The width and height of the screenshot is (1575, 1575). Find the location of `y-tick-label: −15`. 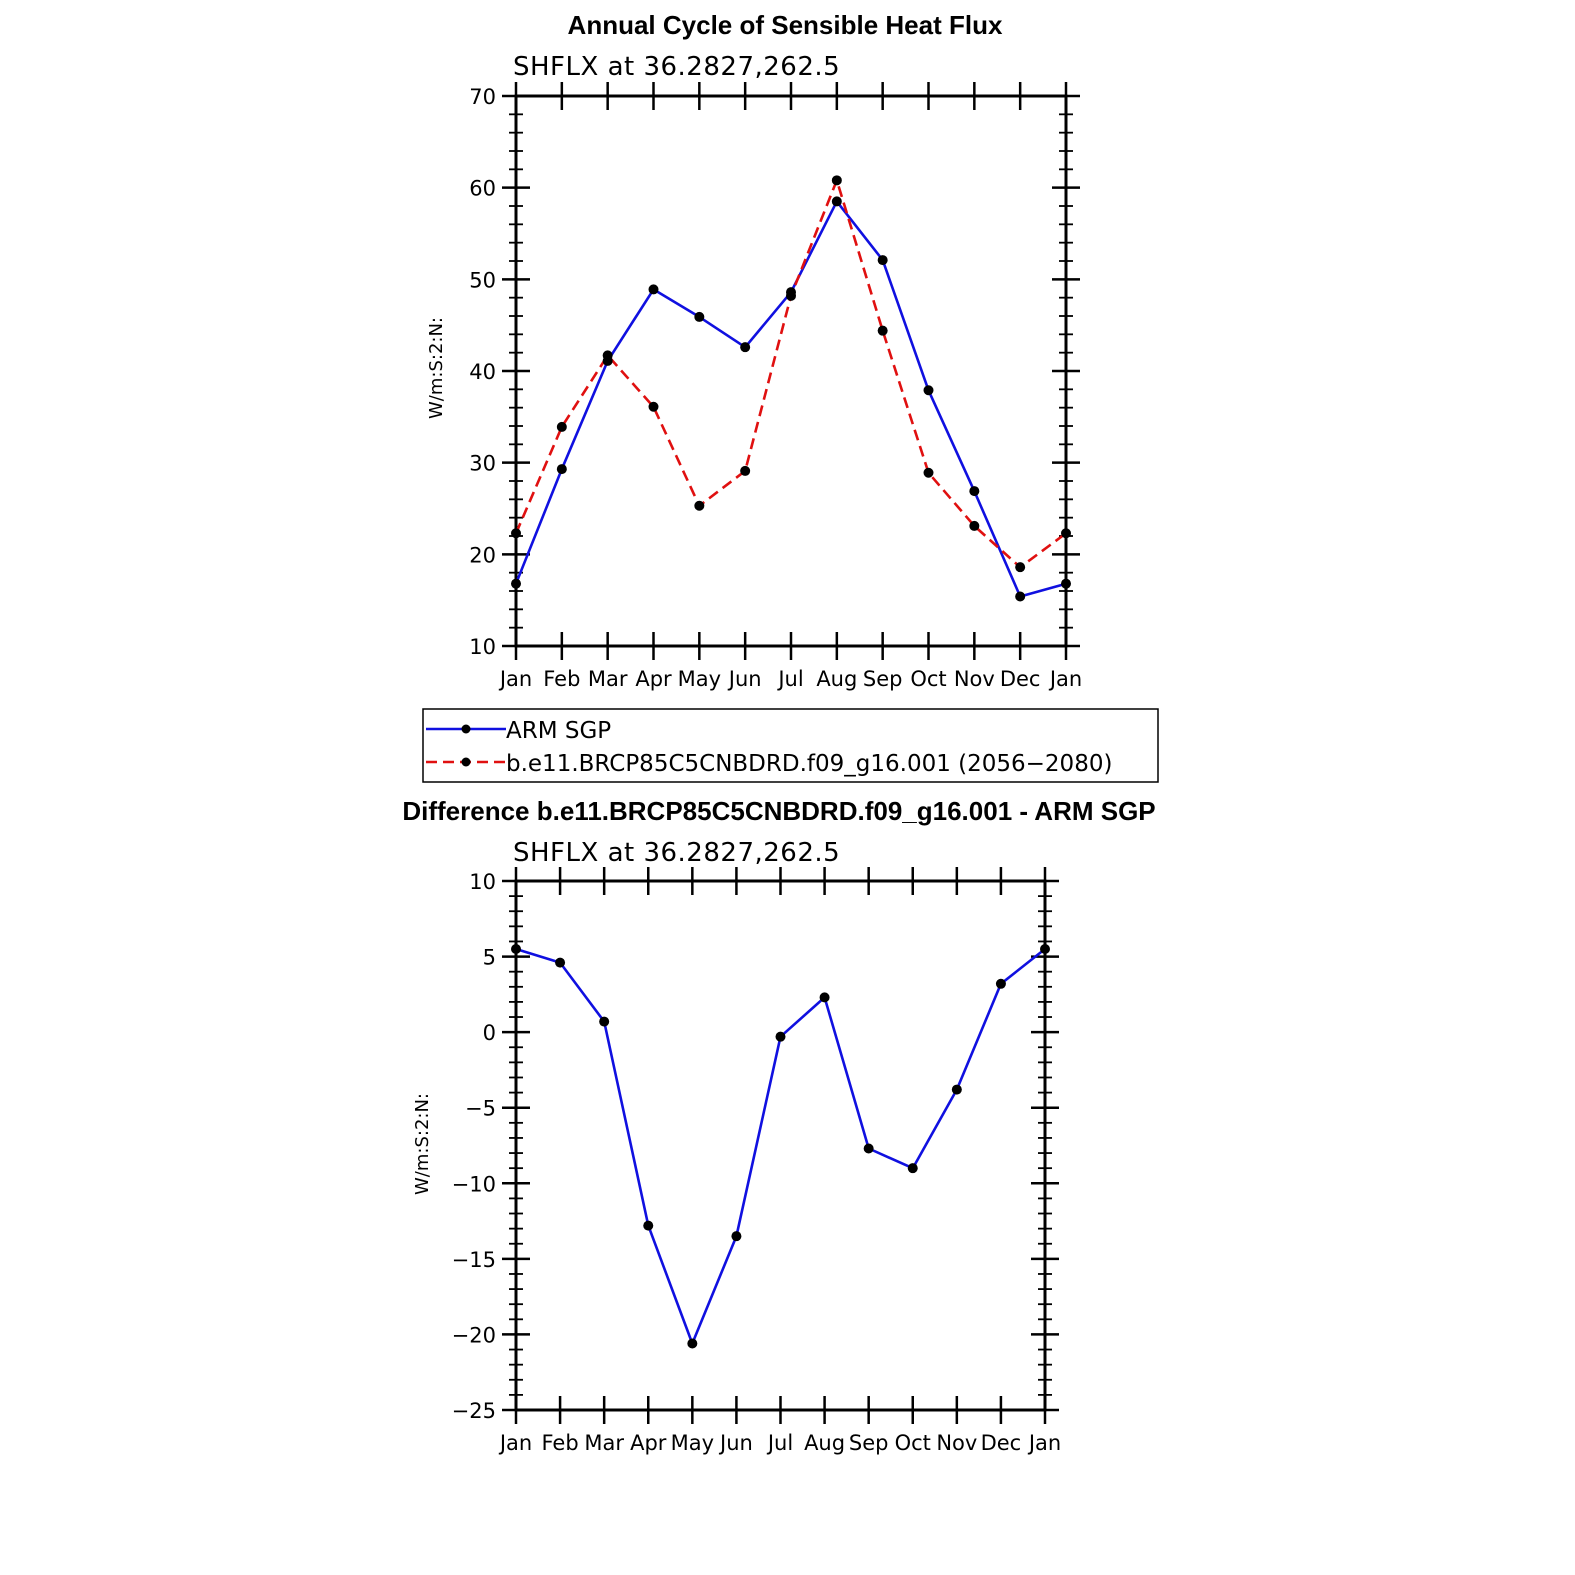

y-tick-label: −15 is located at coordinates (474, 1260).